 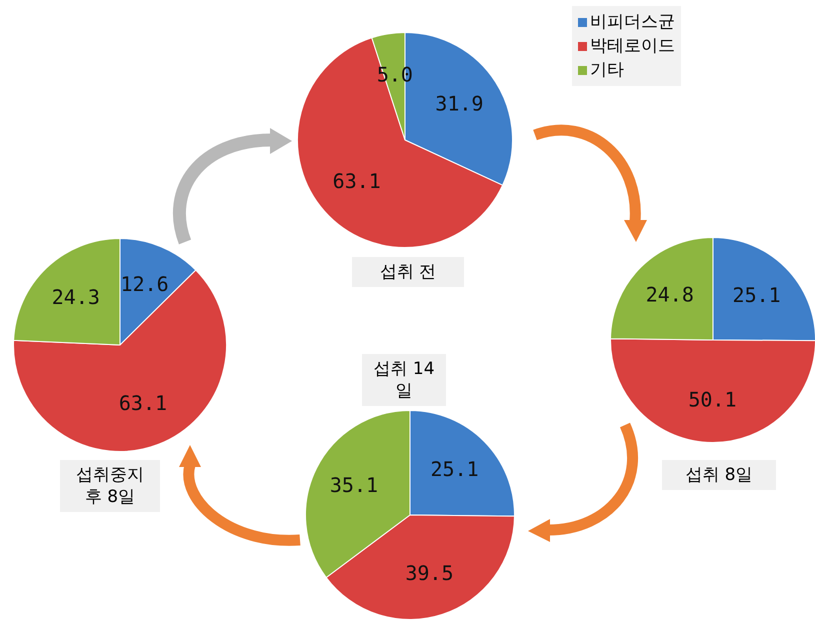 I want to click on data-label: 39.5, so click(x=429, y=572).